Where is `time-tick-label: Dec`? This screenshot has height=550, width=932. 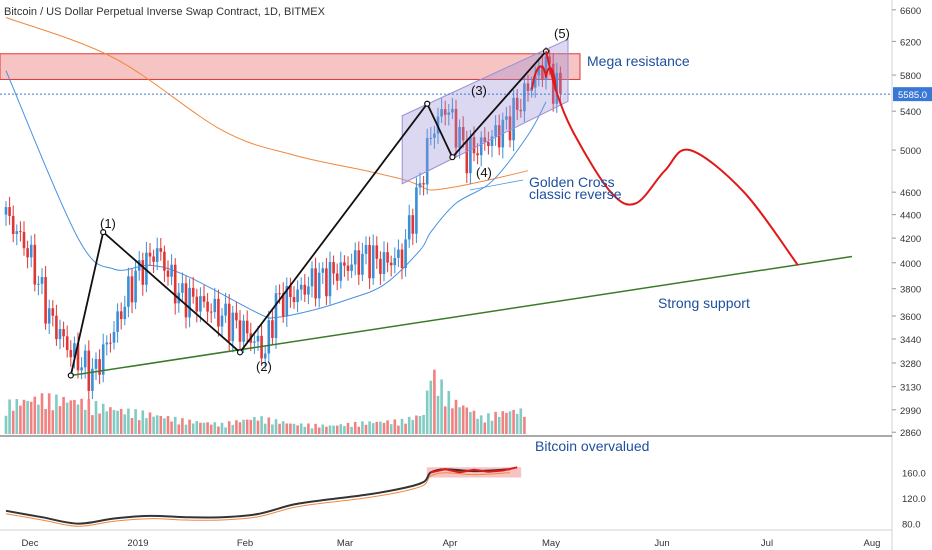
time-tick-label: Dec is located at coordinates (30, 543).